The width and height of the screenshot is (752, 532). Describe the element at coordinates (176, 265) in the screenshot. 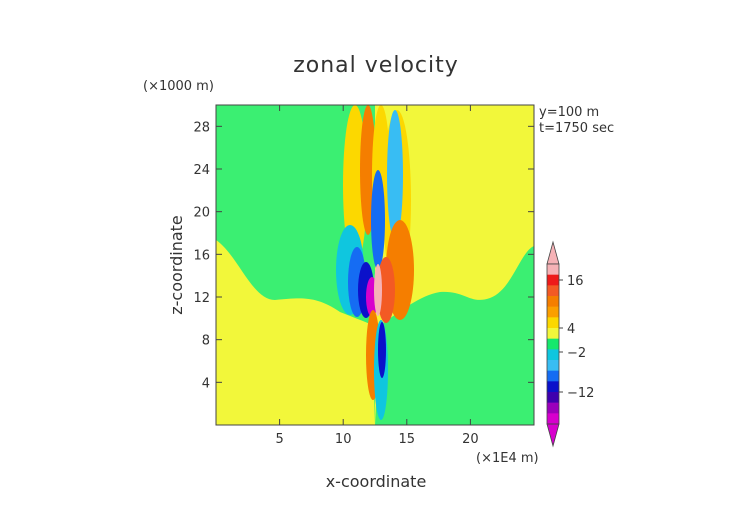

I see `y-axis-label: z-coordinate` at that location.